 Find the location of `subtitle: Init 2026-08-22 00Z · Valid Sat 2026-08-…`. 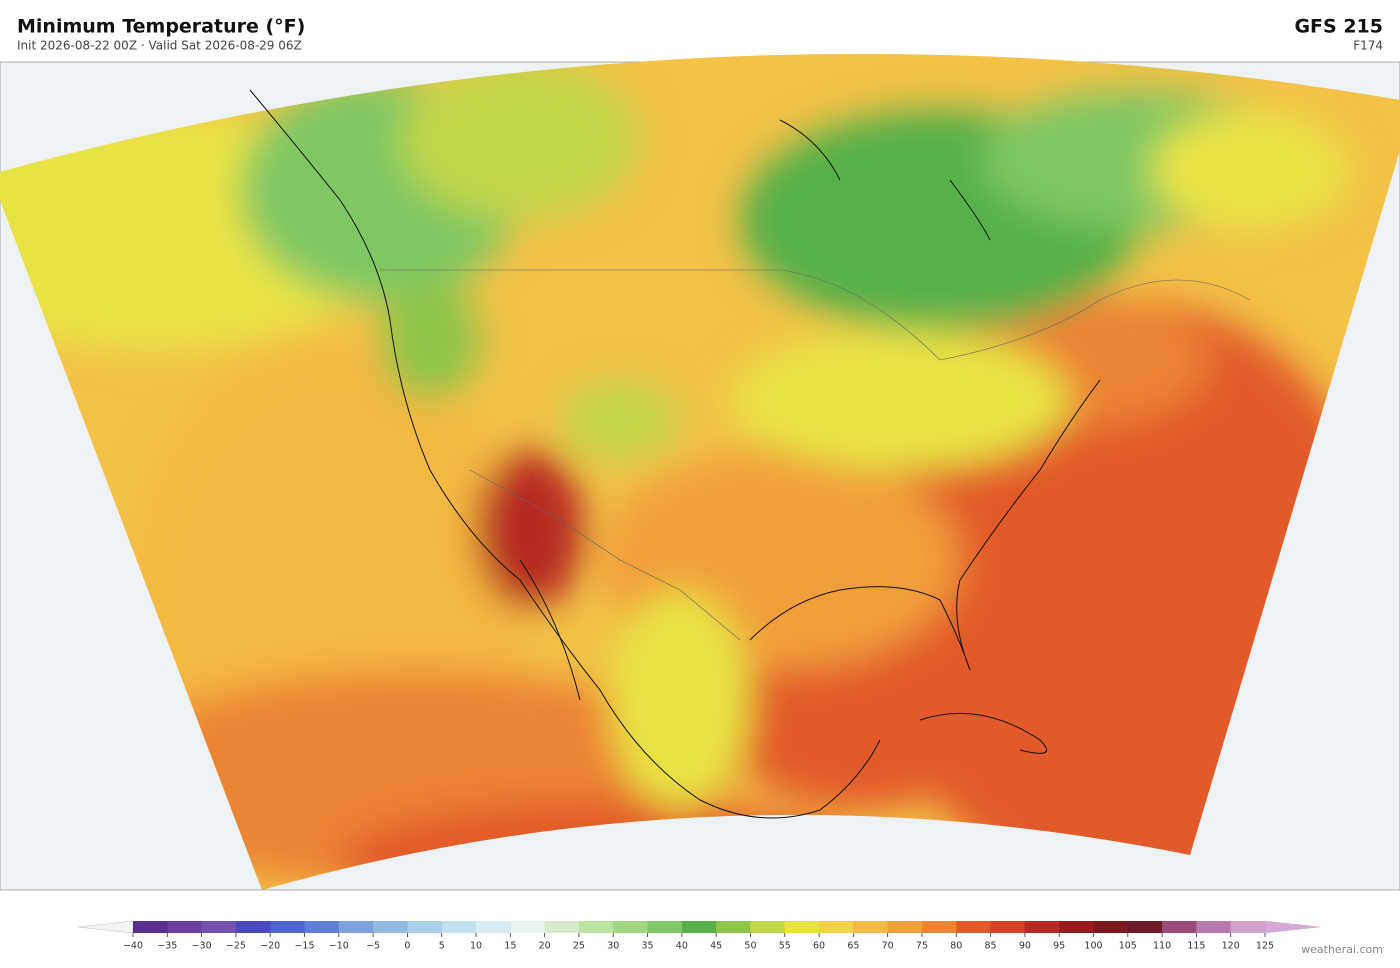

subtitle: Init 2026-08-22 00Z · Valid Sat 2026-08-… is located at coordinates (159, 46).